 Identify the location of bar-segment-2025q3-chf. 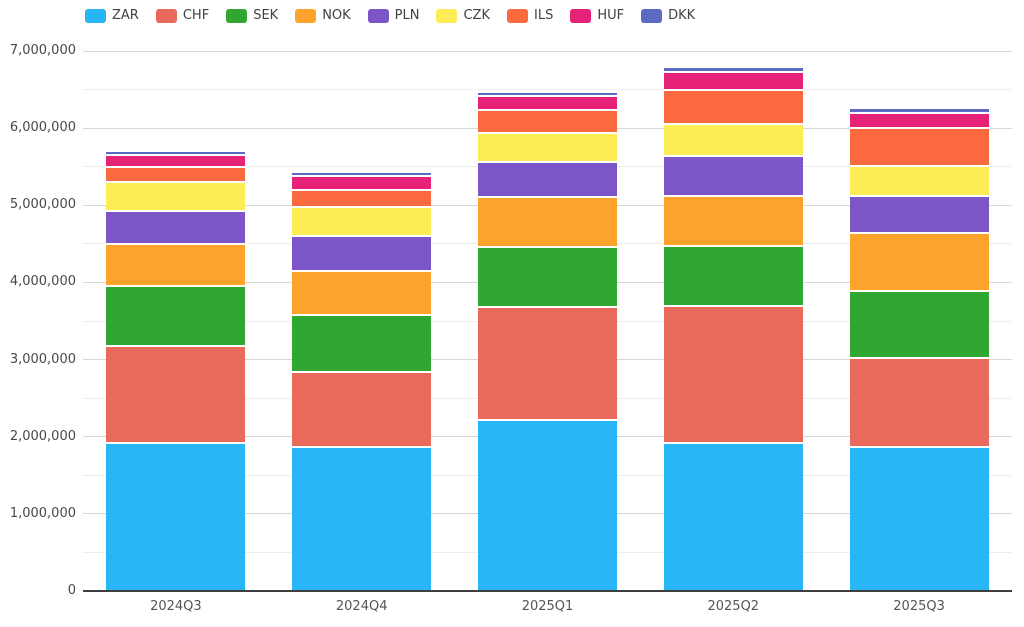
(919, 403).